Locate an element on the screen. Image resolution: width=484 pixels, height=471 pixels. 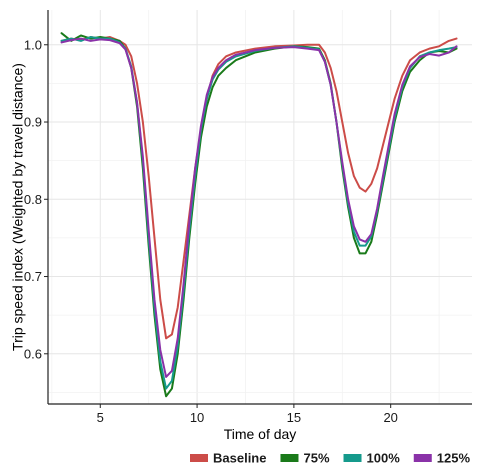
x-tick-label: 5 is located at coordinates (100, 417).